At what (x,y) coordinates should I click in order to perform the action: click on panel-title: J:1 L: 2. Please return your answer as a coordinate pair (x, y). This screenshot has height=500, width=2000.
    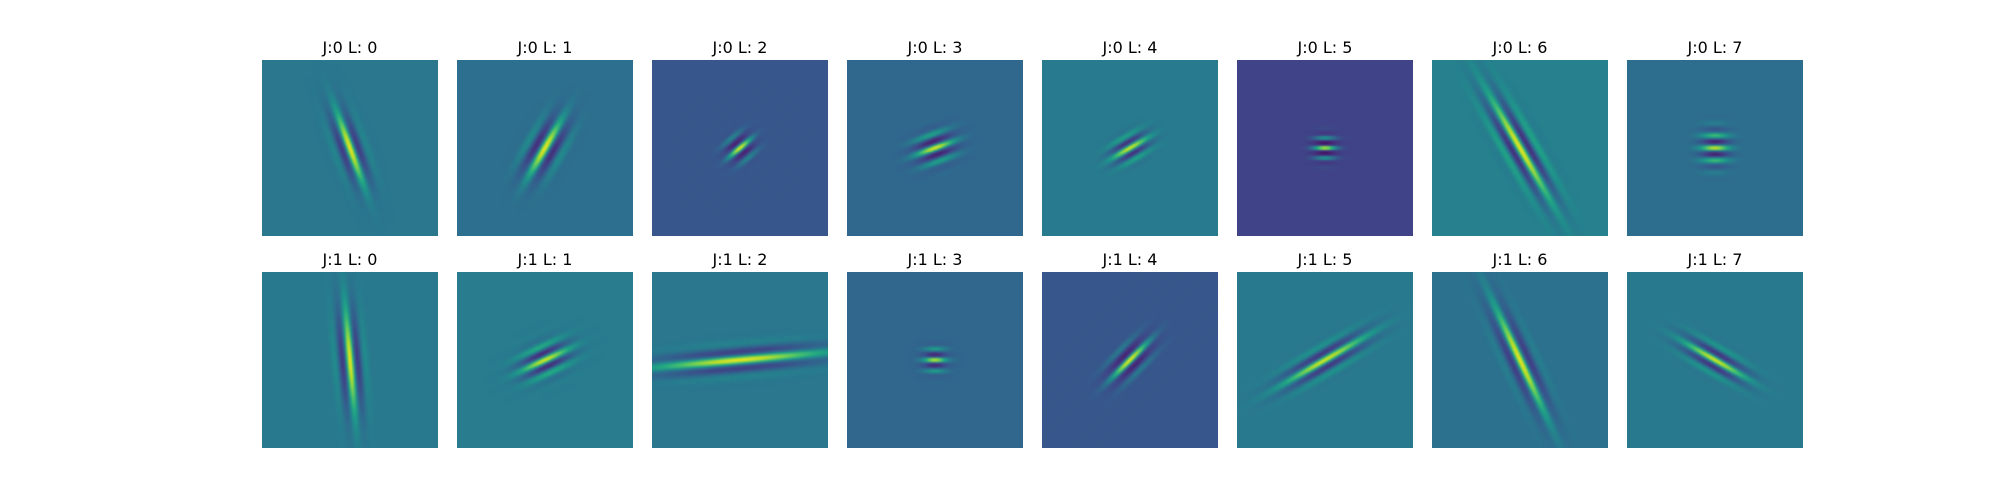
    Looking at the image, I should click on (740, 259).